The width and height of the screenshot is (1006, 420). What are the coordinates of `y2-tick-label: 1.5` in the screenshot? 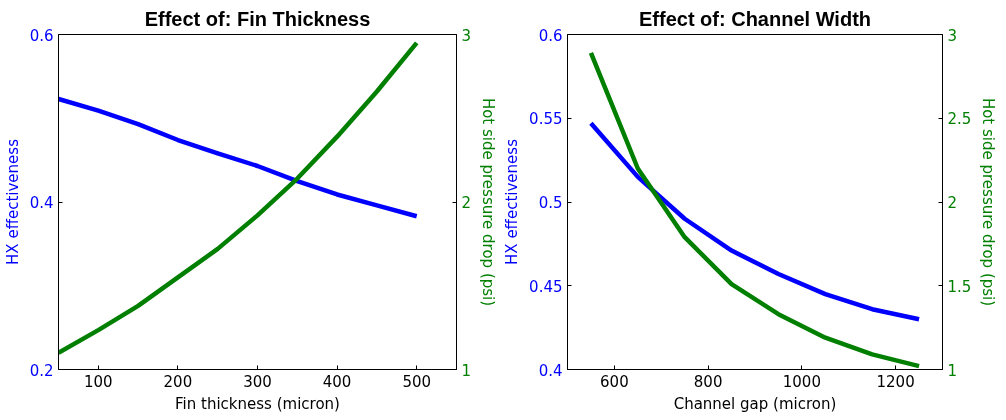 It's located at (959, 286).